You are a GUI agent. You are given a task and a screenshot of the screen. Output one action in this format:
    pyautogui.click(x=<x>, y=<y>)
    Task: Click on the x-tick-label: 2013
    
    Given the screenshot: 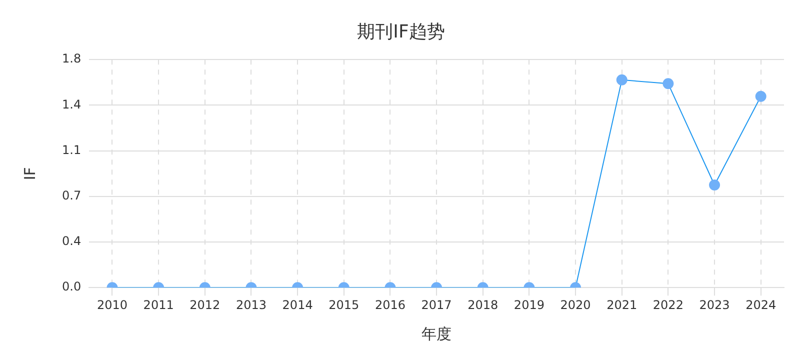 What is the action you would take?
    pyautogui.click(x=251, y=305)
    